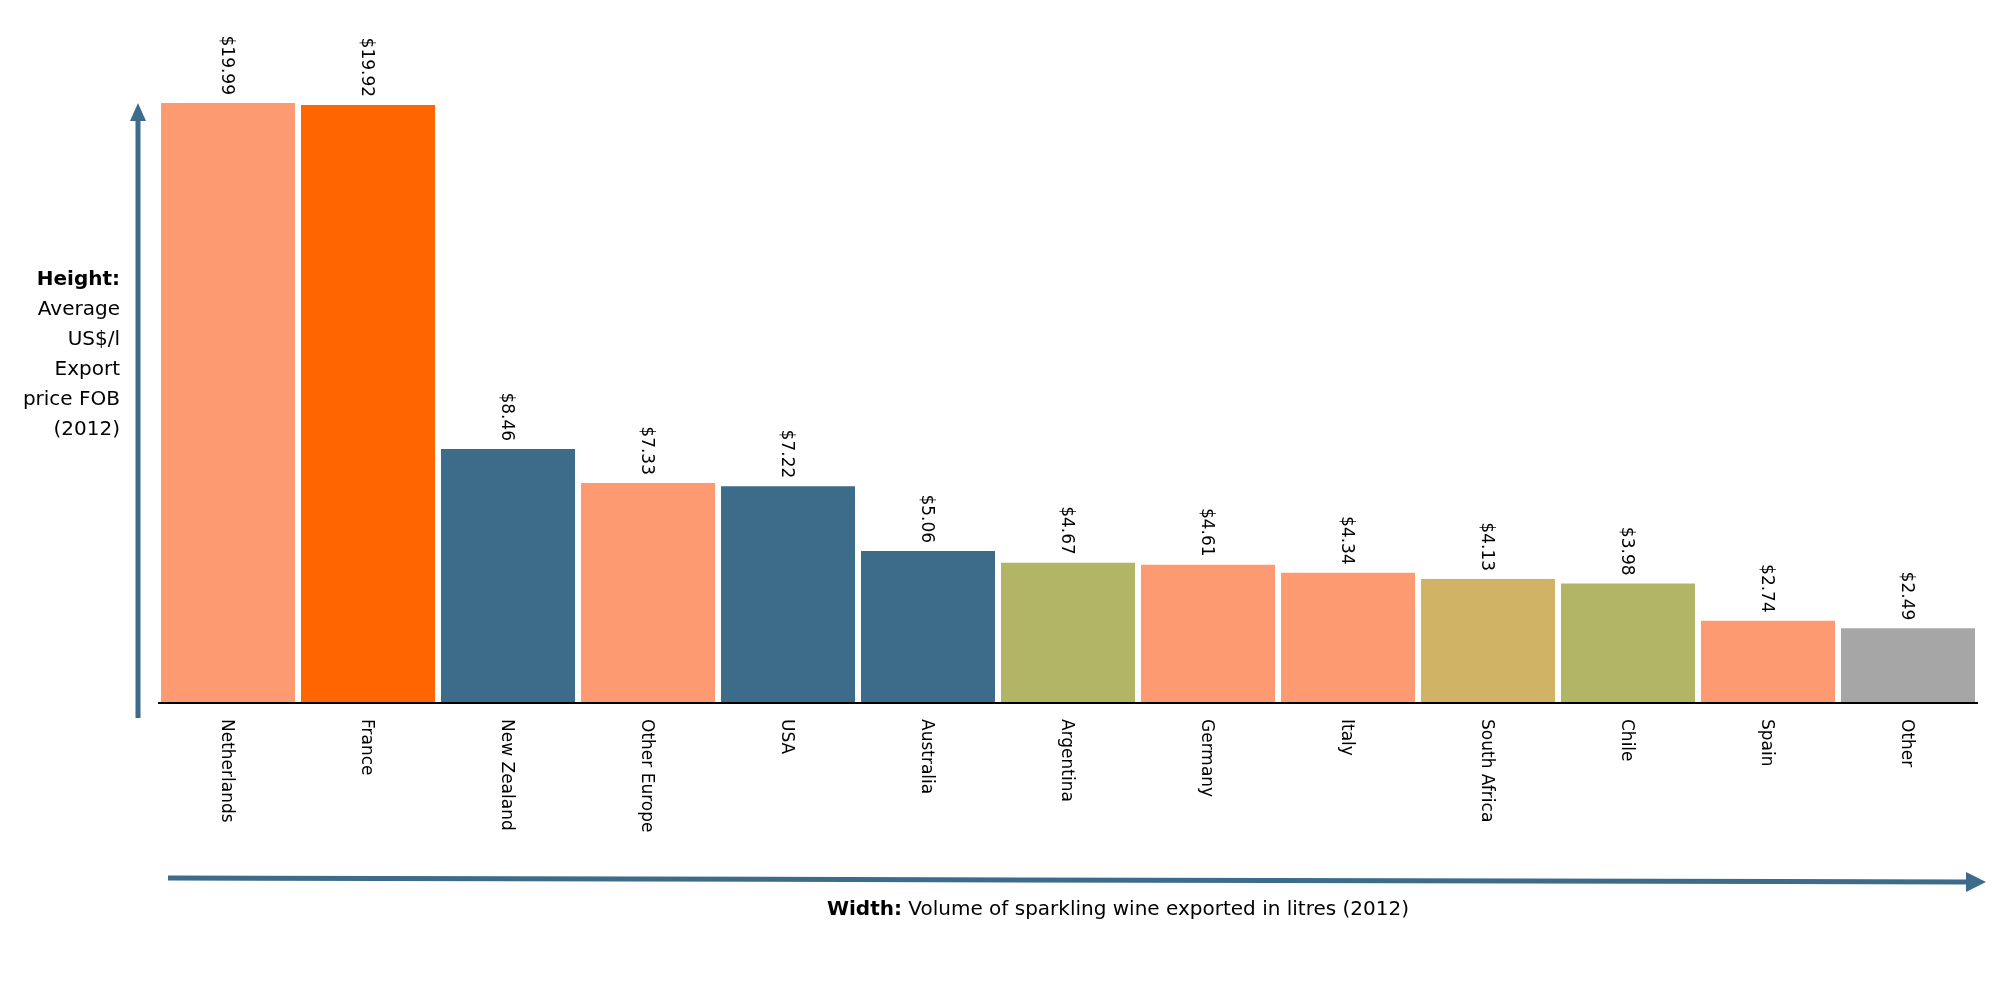  Describe the element at coordinates (648, 776) in the screenshot. I see `x-tick-label: Other Europe` at that location.